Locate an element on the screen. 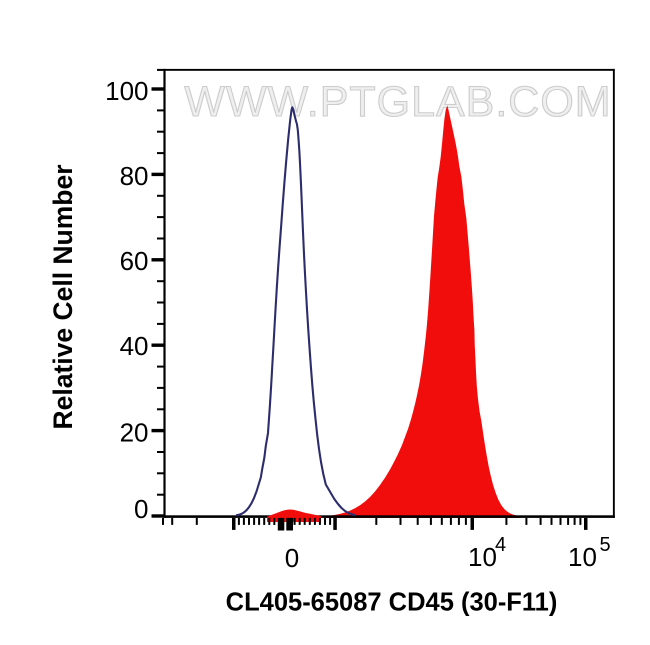 The height and width of the screenshot is (645, 650). svg-text: 80 is located at coordinates (134, 176).